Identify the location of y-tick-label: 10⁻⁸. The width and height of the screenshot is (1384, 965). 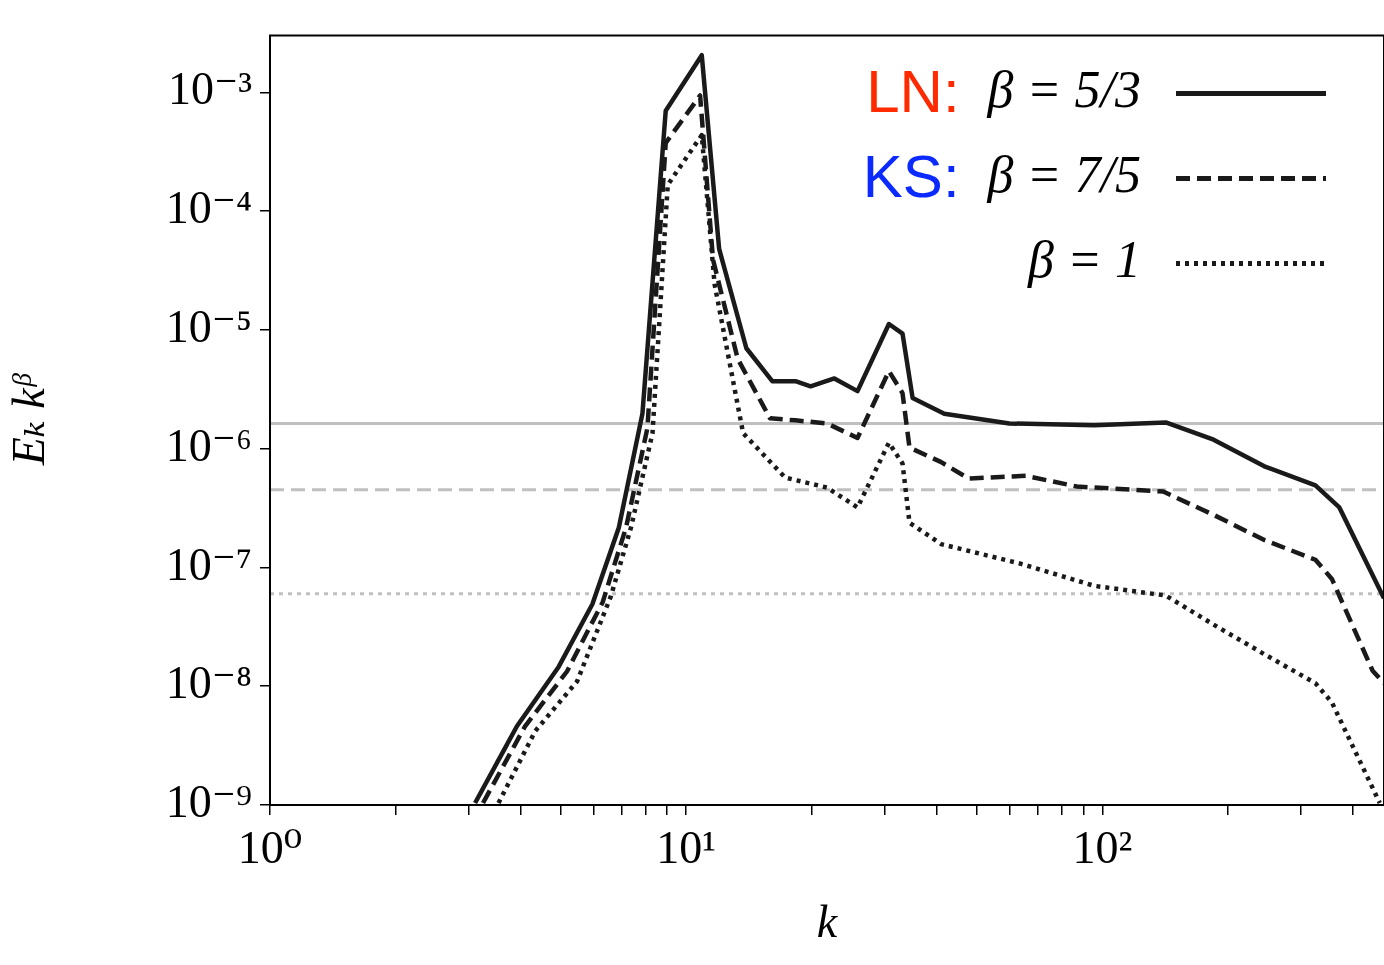
(208, 683).